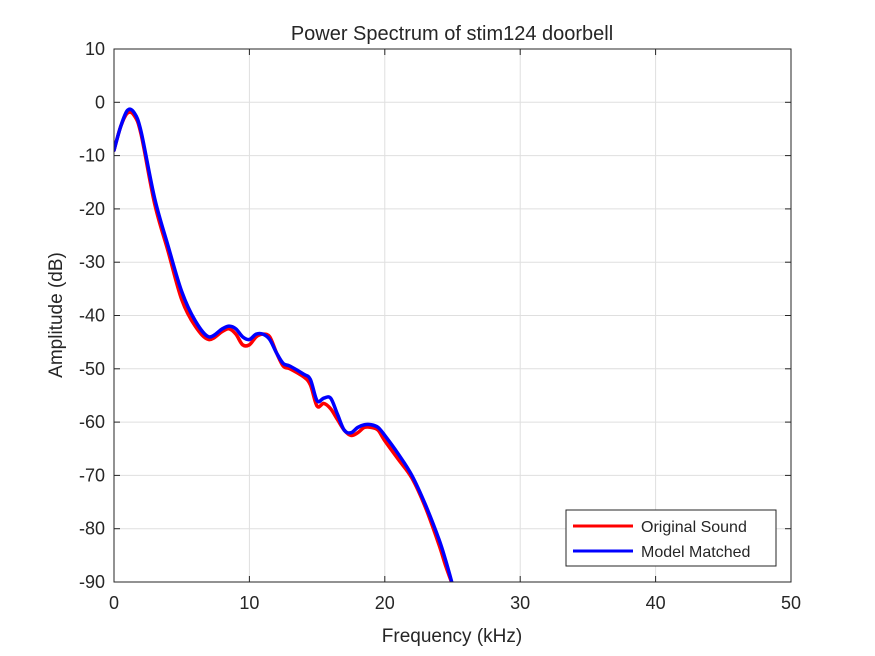 This screenshot has height=656, width=875. I want to click on y-tick-label: -50, so click(92, 369).